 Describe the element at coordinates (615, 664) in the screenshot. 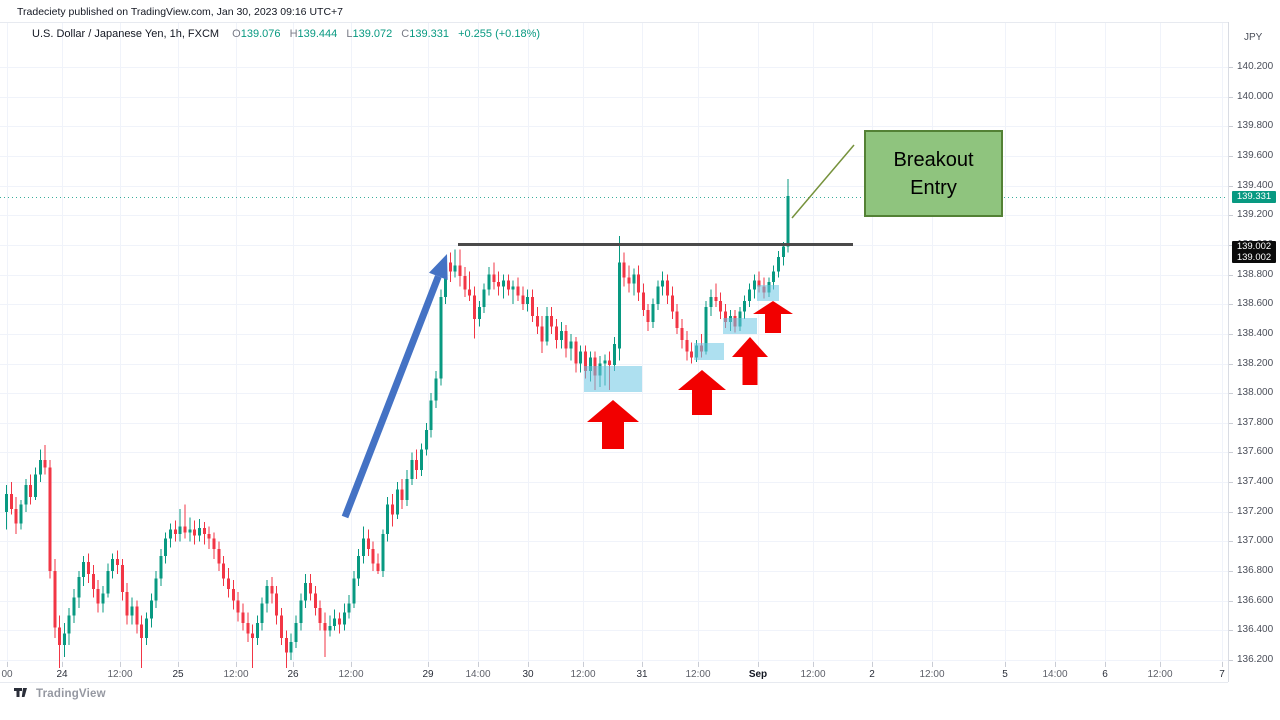

I see `time-axis-ticks` at that location.